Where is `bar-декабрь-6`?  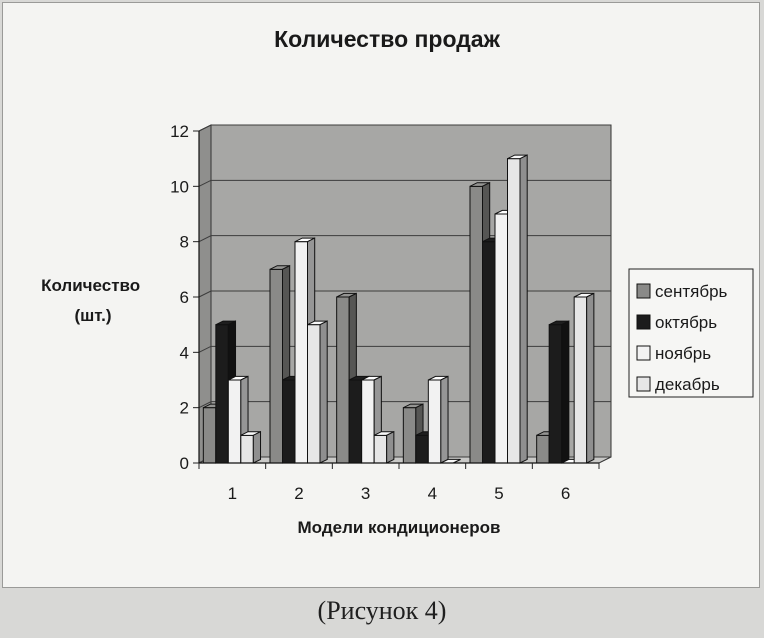
bar-декабрь-6 is located at coordinates (584, 378).